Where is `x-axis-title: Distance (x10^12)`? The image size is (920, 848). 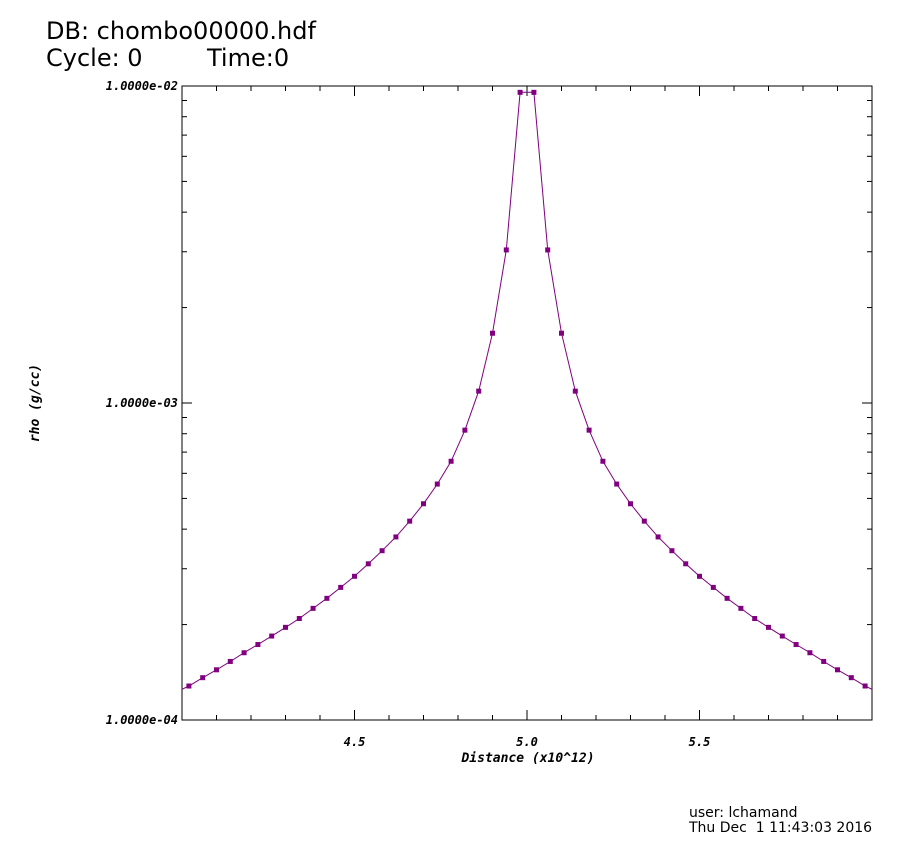
x-axis-title: Distance (x10^12) is located at coordinates (527, 758).